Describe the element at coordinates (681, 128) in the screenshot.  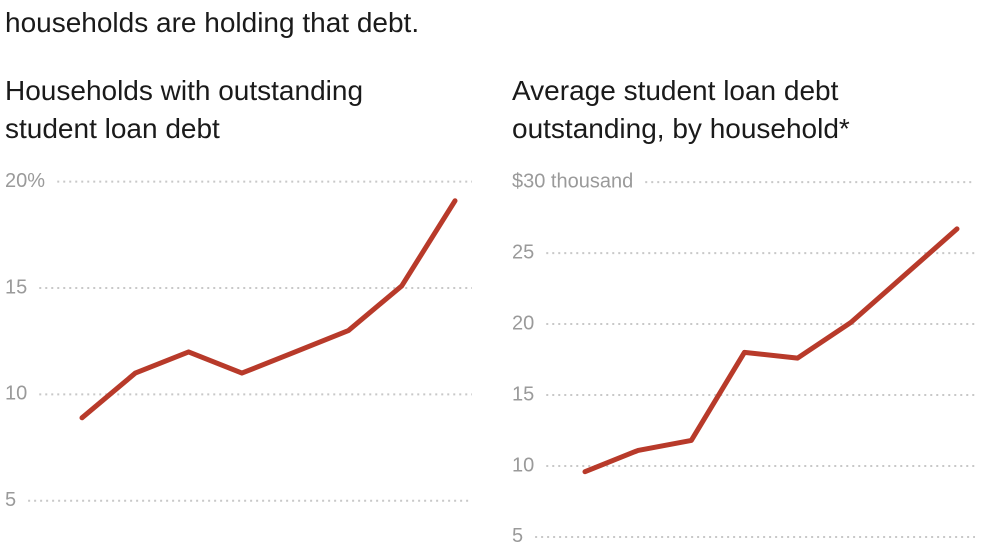
I see `chart-title: outstanding, by household*` at that location.